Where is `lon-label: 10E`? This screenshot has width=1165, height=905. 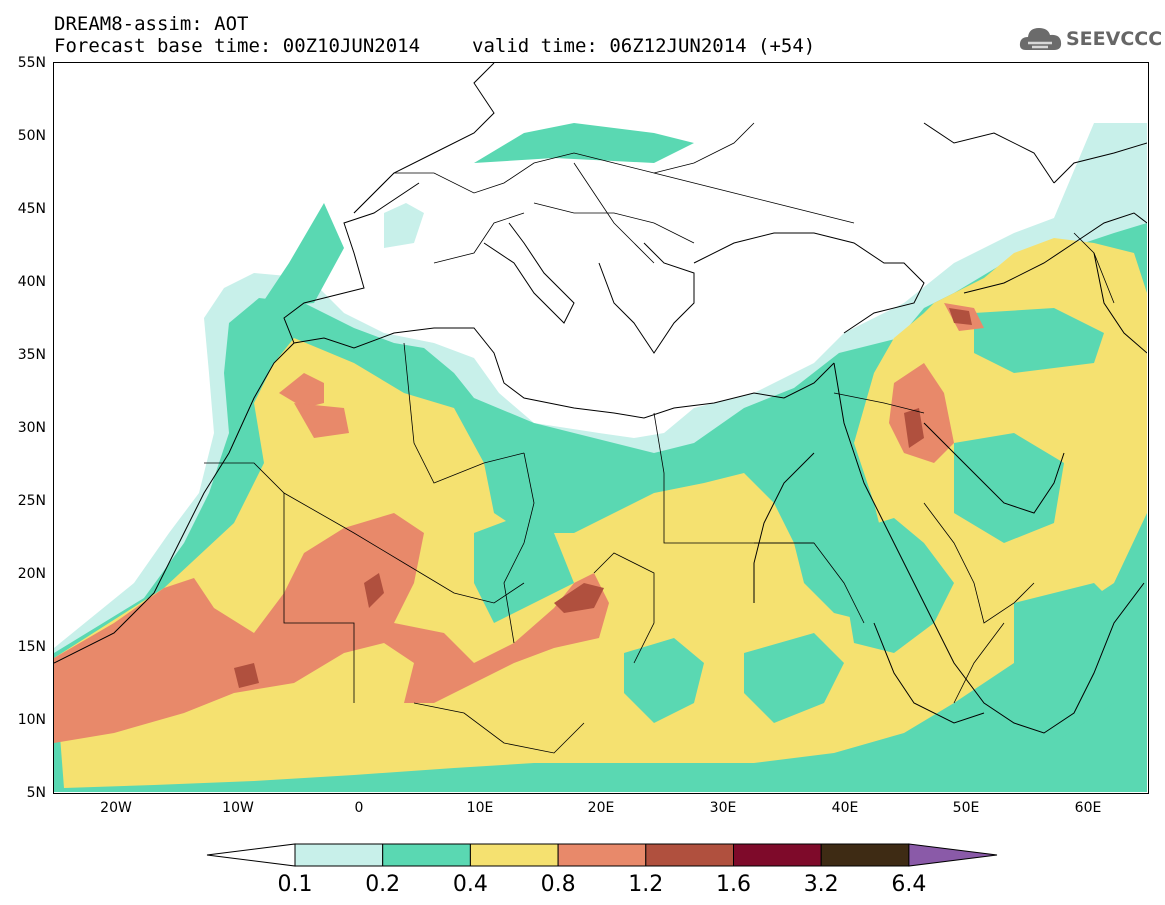
lon-label: 10E is located at coordinates (480, 808).